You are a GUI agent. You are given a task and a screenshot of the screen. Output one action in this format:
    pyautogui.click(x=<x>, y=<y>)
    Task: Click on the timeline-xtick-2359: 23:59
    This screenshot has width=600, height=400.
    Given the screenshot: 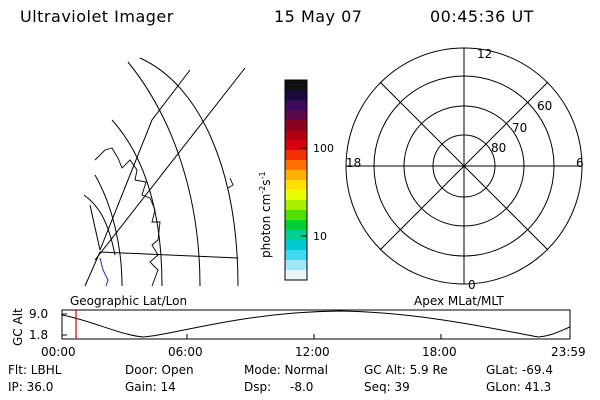 What is the action you would take?
    pyautogui.click(x=568, y=352)
    